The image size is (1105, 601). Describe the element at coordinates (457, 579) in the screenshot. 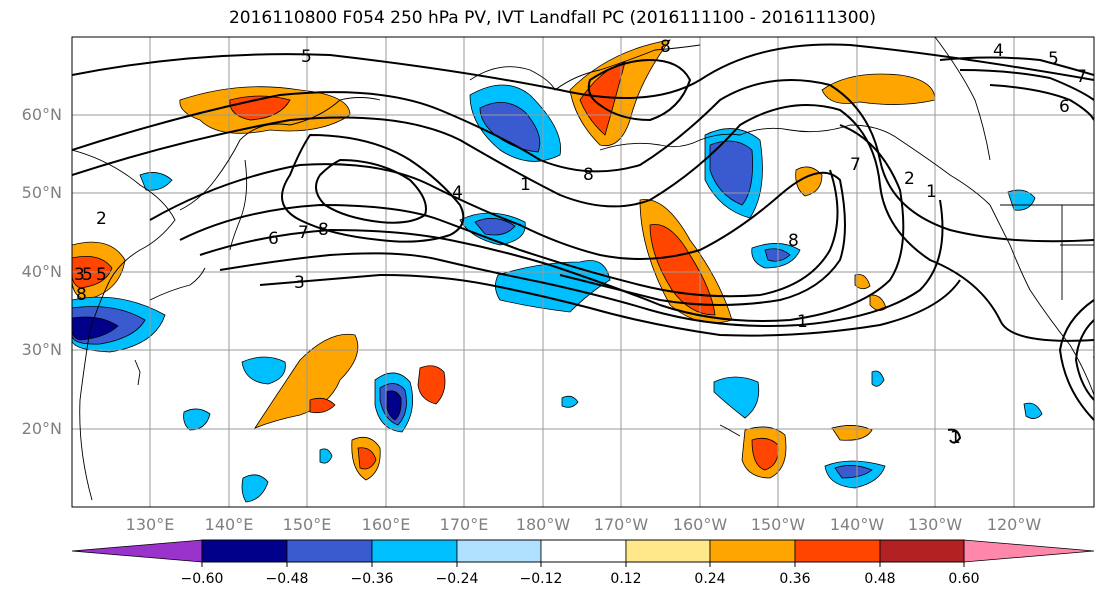

I see `colorbar-tick-label: −0.24` at that location.